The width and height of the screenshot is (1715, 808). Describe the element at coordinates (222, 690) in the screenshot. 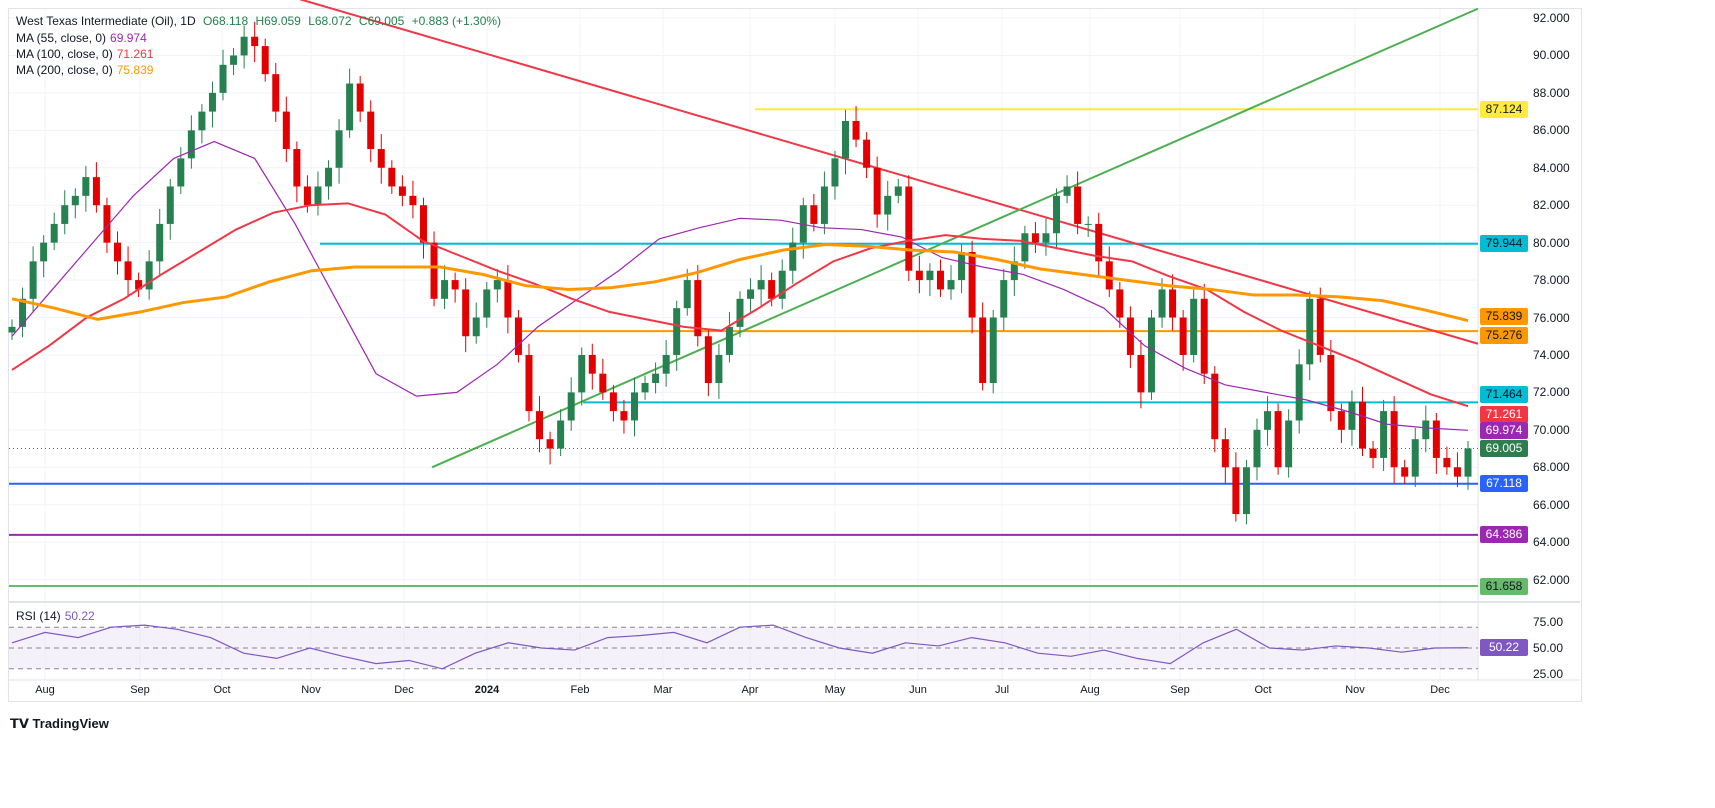

I see `time-tick-label: Oct` at that location.